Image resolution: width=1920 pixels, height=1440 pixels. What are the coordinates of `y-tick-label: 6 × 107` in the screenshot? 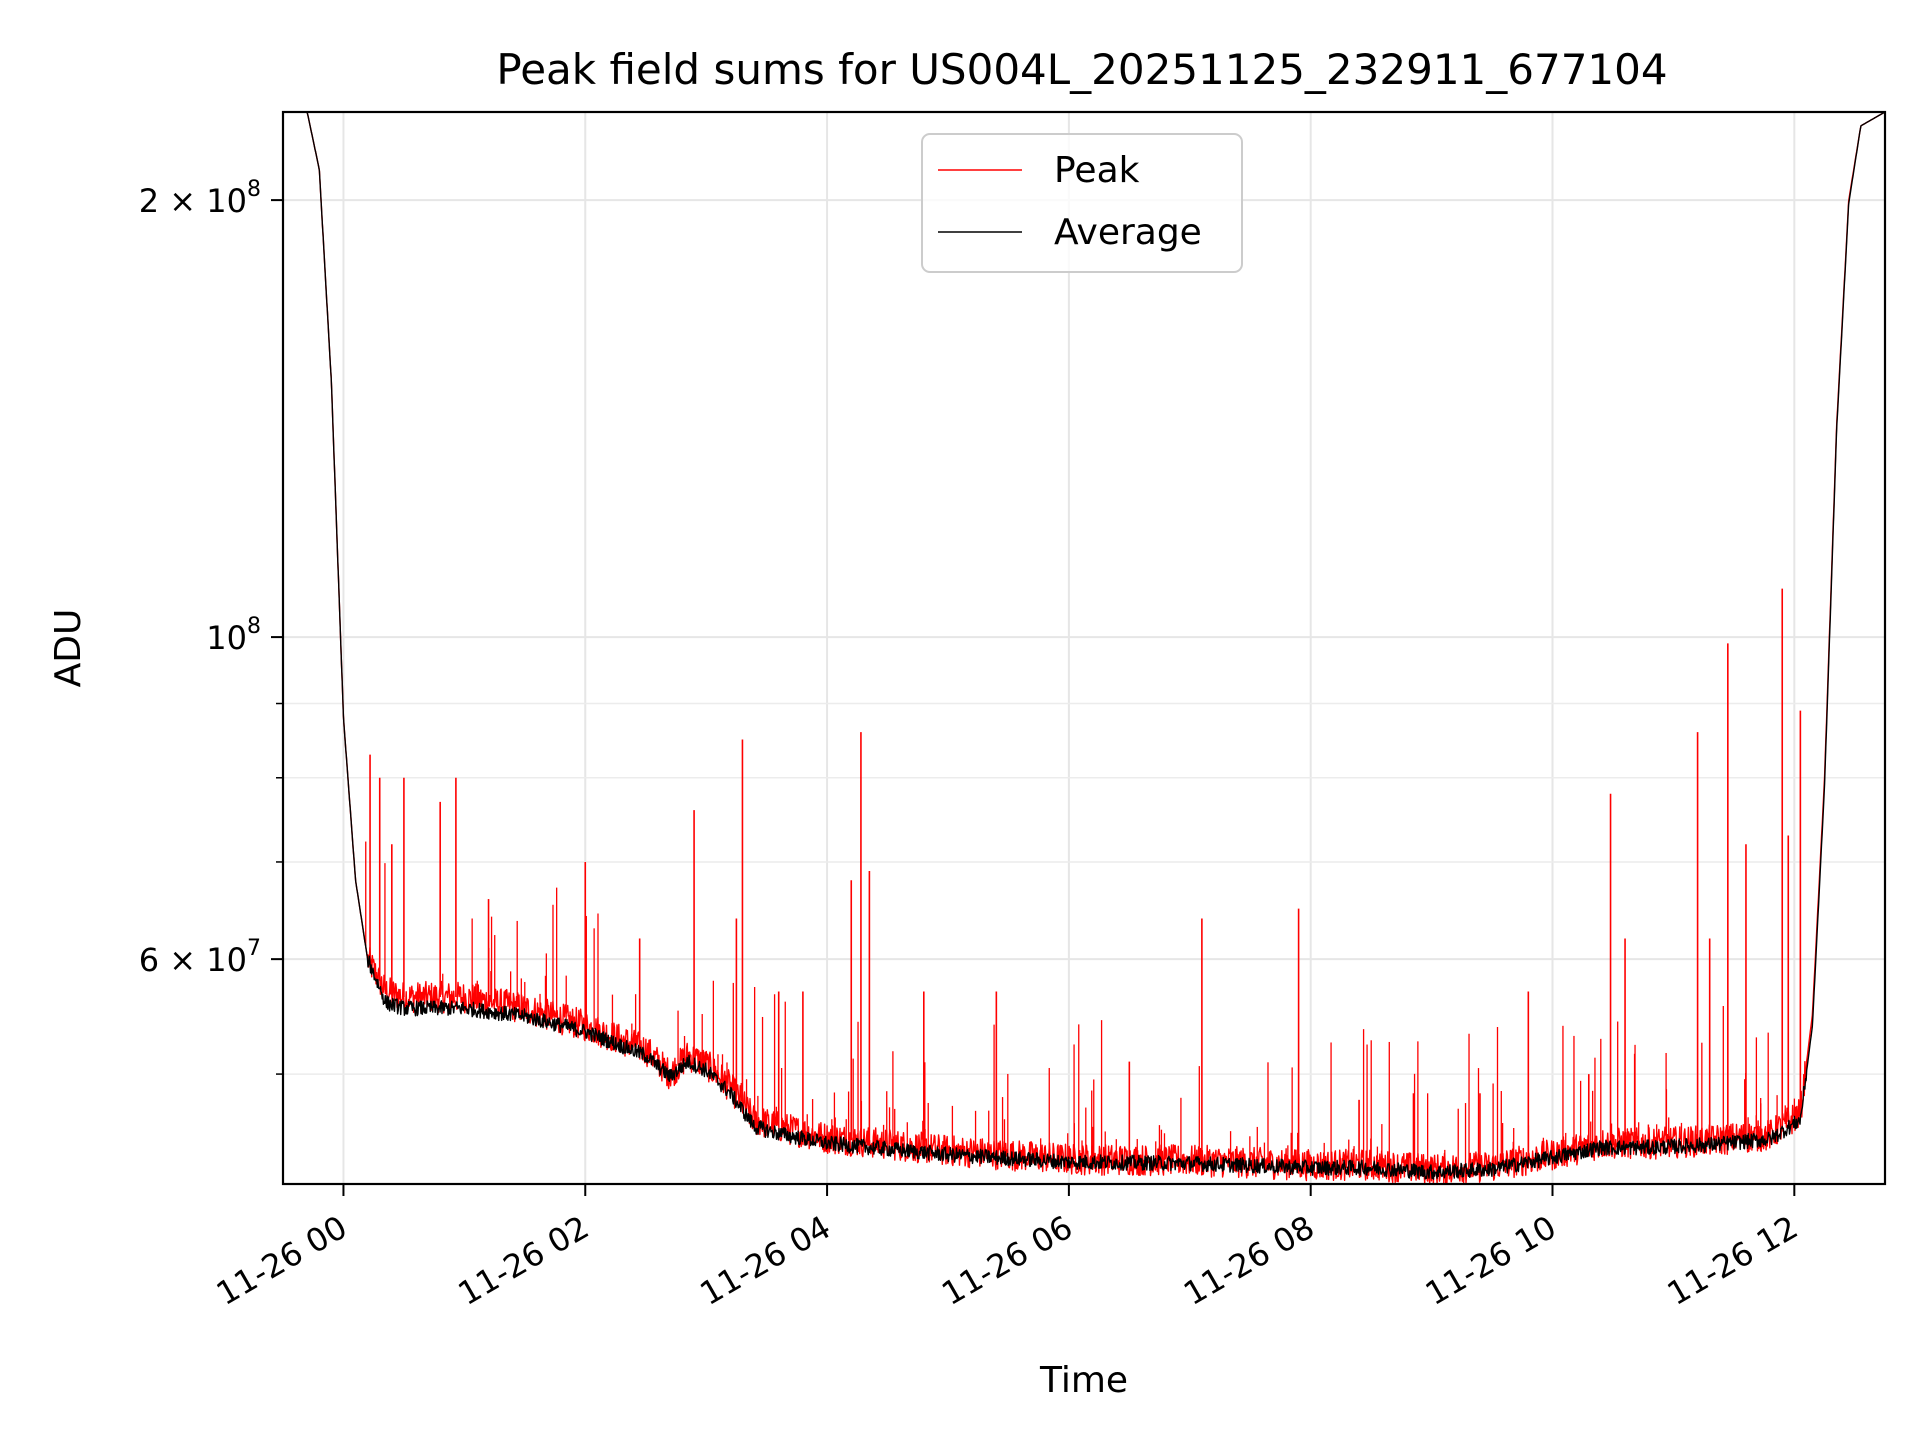 It's located at (200, 957).